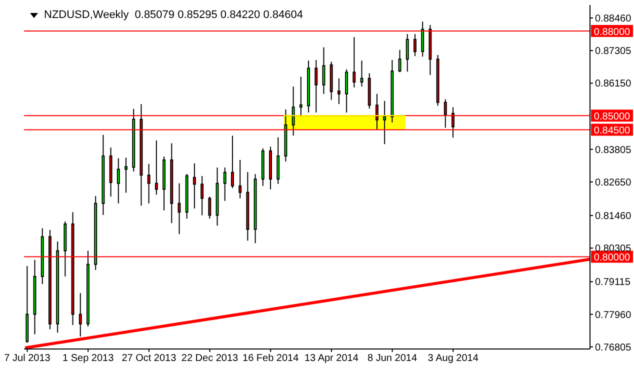 The width and height of the screenshot is (634, 371). I want to click on ref-line-label: 0.84500, so click(612, 131).